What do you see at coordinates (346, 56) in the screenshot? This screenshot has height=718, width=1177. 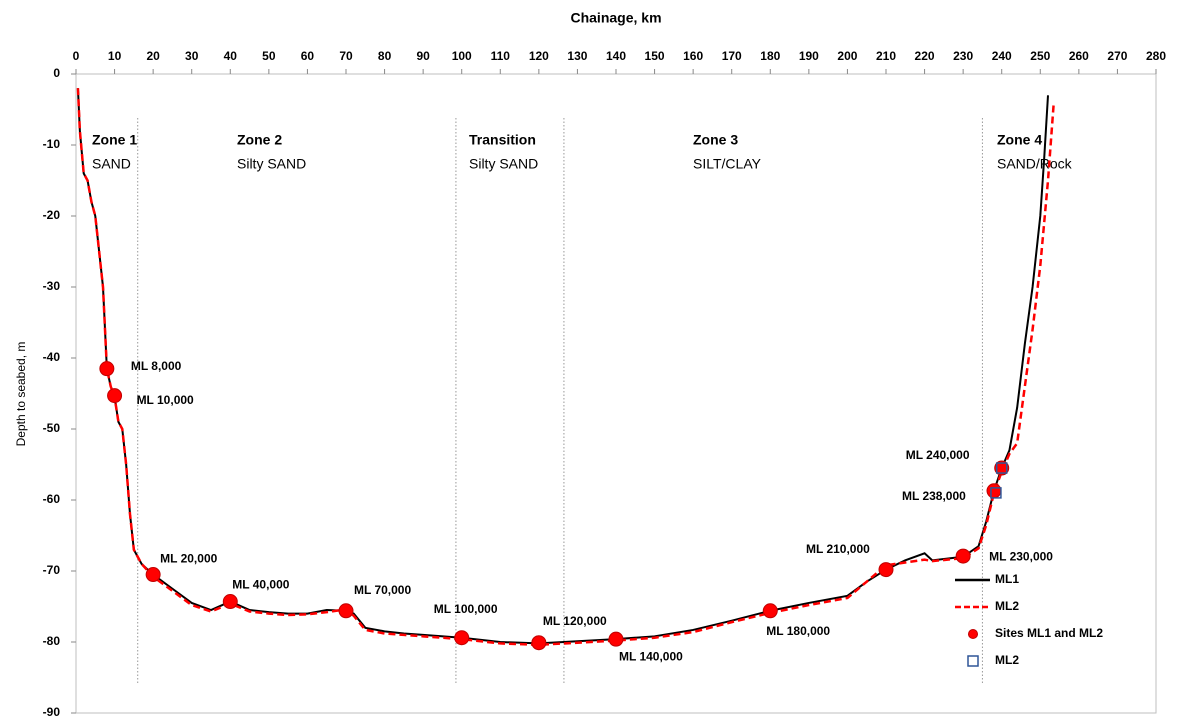 I see `x-tick-label: 70` at bounding box center [346, 56].